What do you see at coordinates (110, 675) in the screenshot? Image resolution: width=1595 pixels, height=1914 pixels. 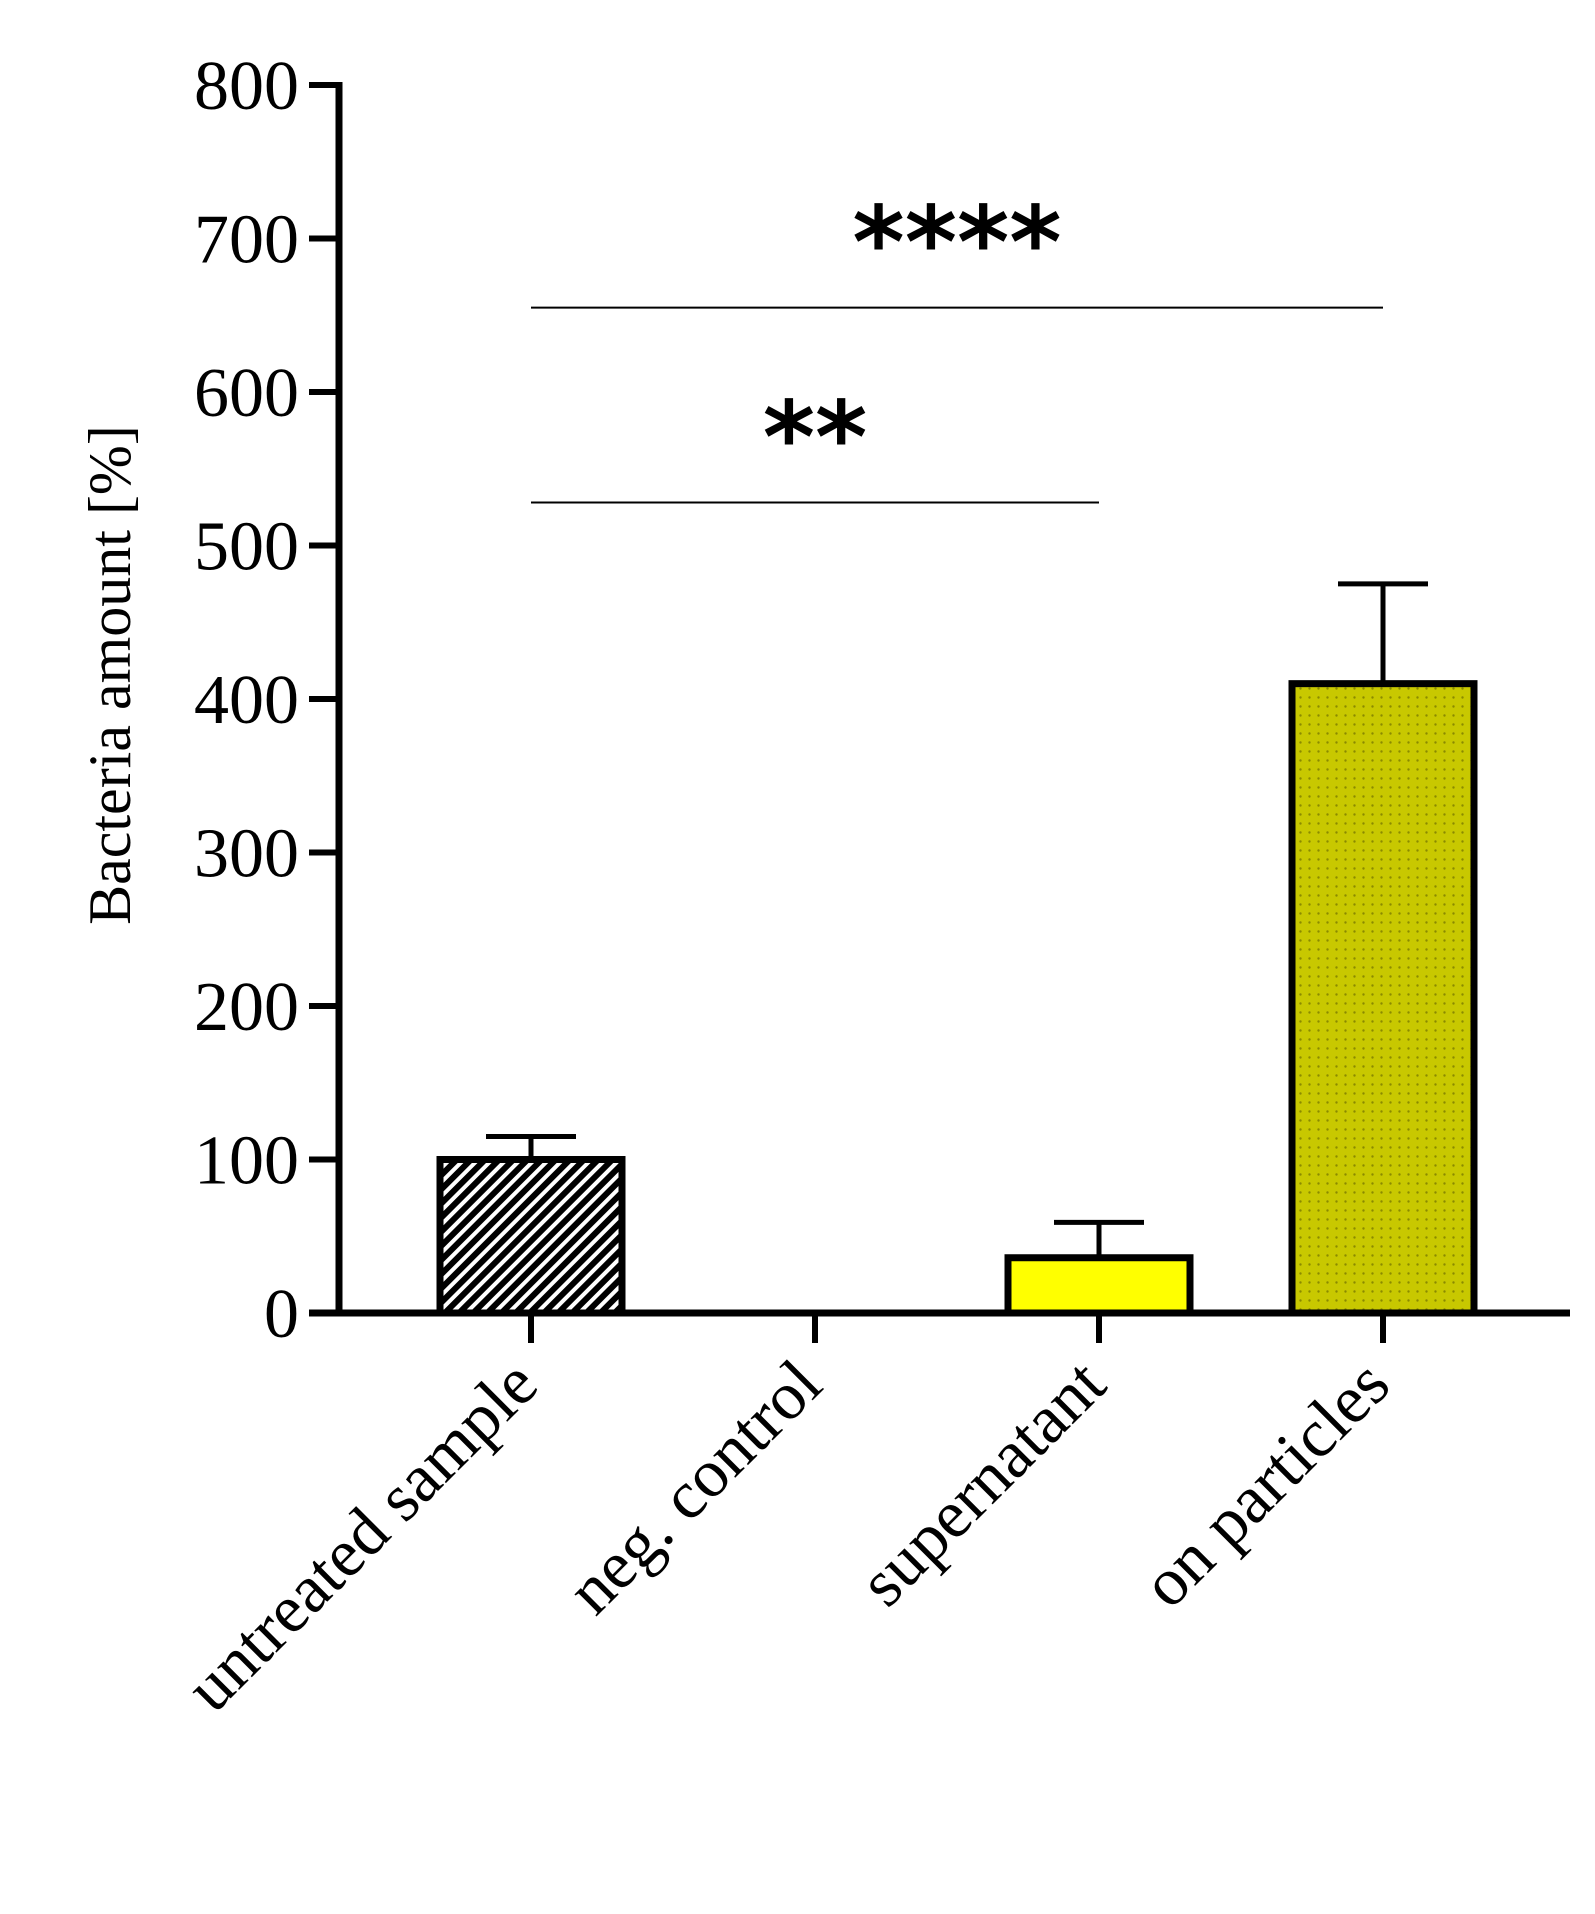 I see `y-axis-label: Bacteria amount [%]` at bounding box center [110, 675].